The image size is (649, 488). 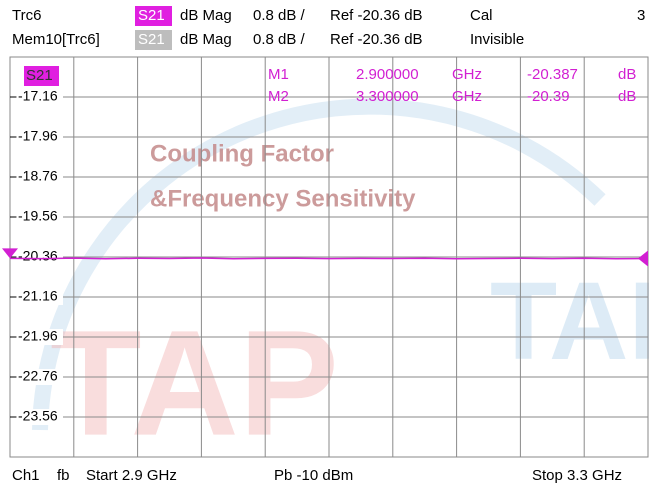 I want to click on marker-name: M1, so click(x=278, y=74).